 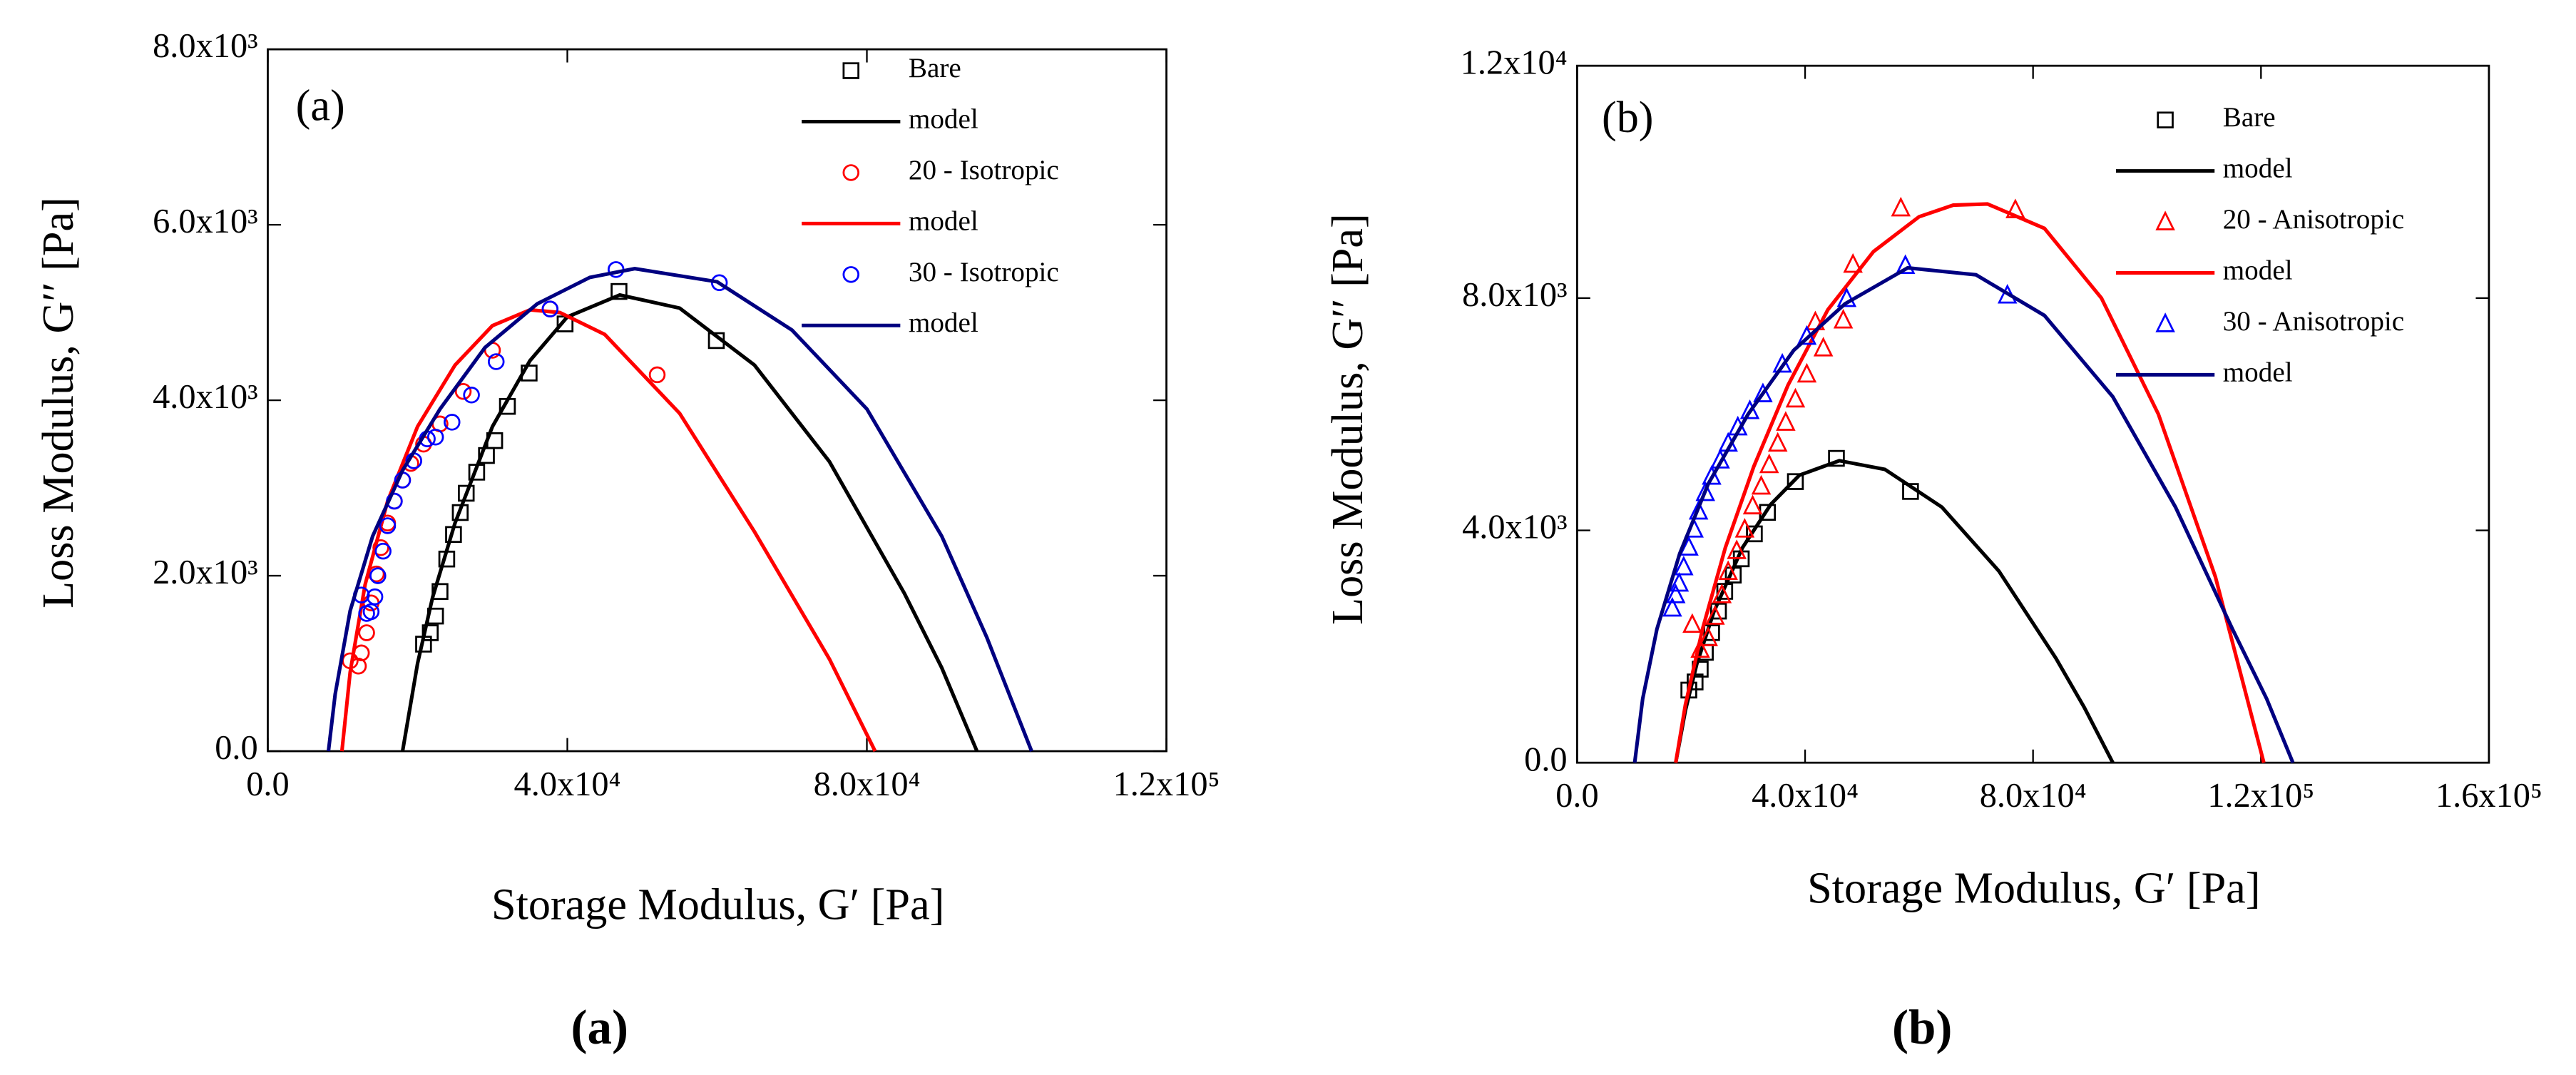 What do you see at coordinates (1922, 1026) in the screenshot?
I see `caption: (b)` at bounding box center [1922, 1026].